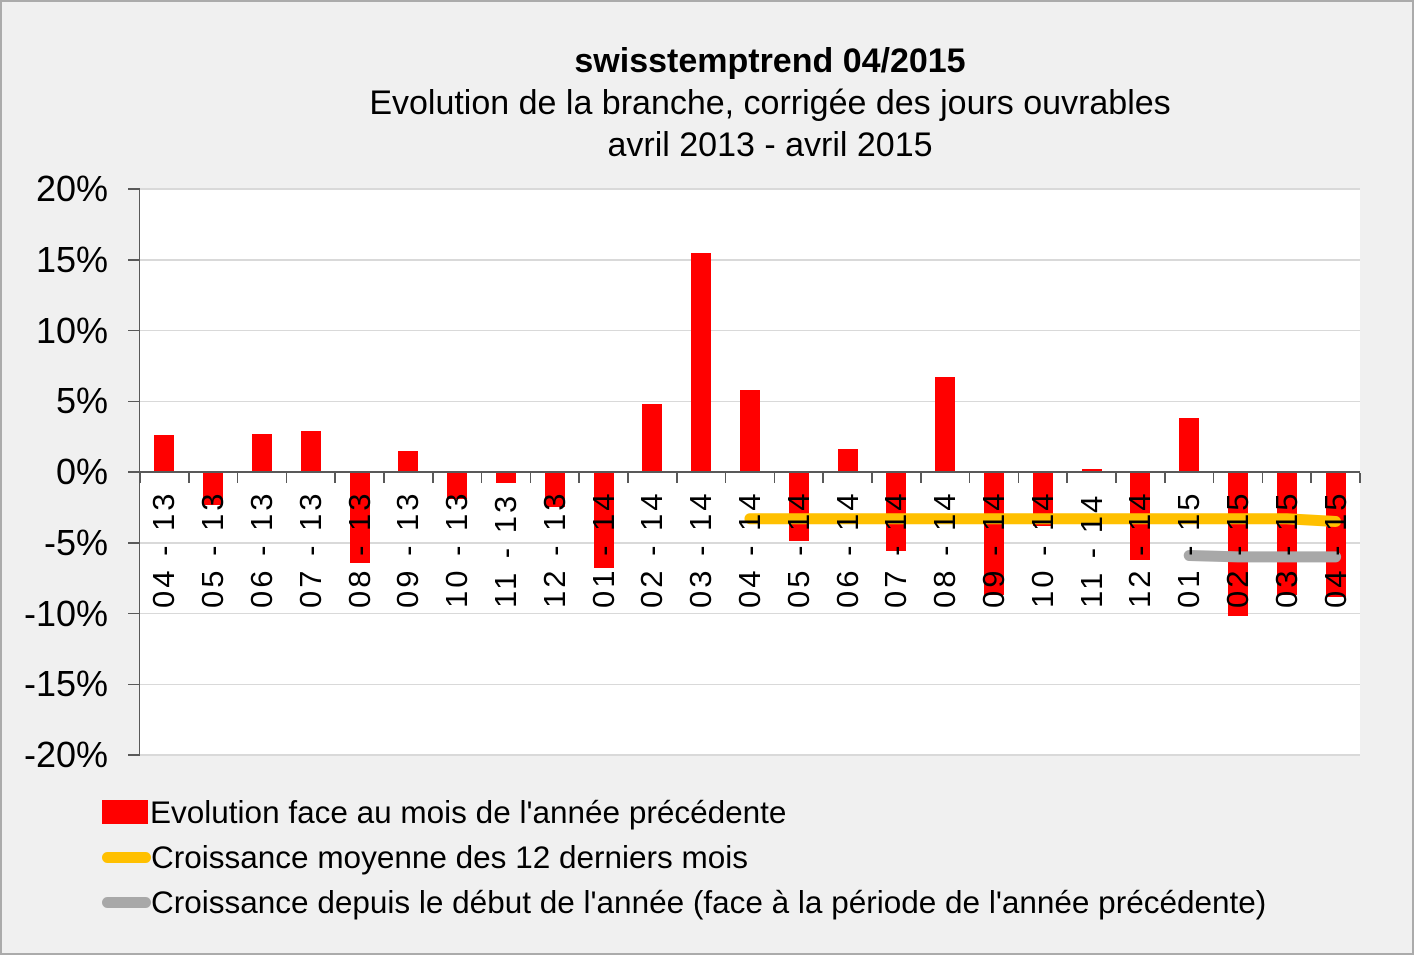  What do you see at coordinates (750, 613) in the screenshot?
I see `gridline--10` at bounding box center [750, 613].